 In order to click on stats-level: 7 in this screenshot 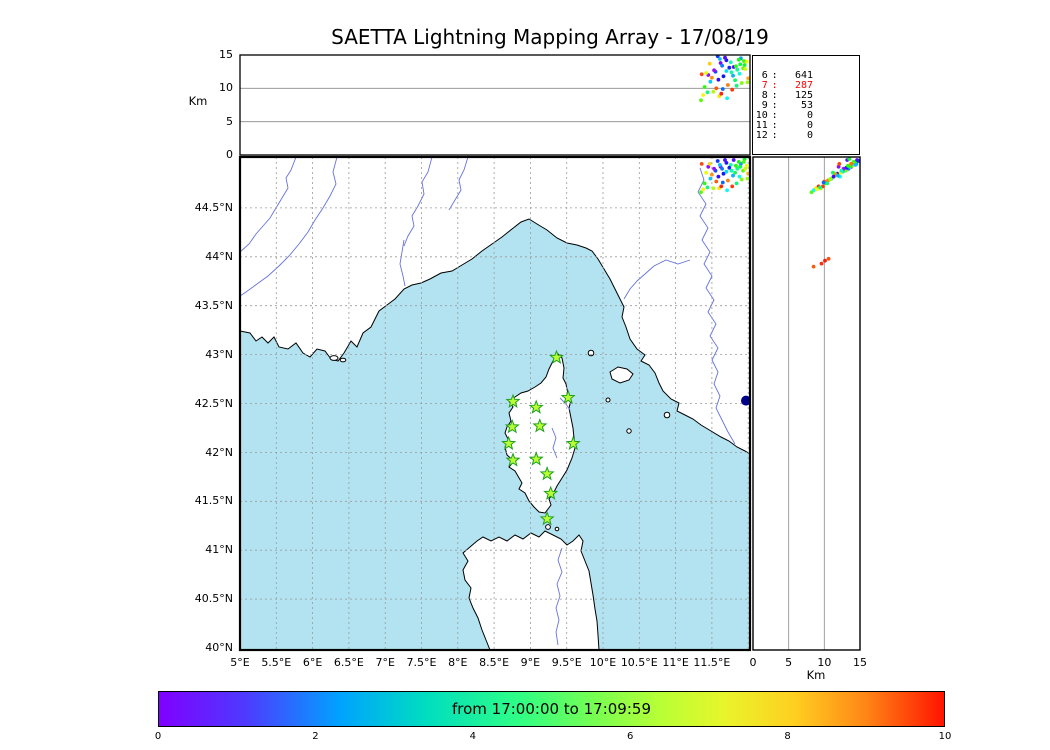, I will do `click(764, 85)`.